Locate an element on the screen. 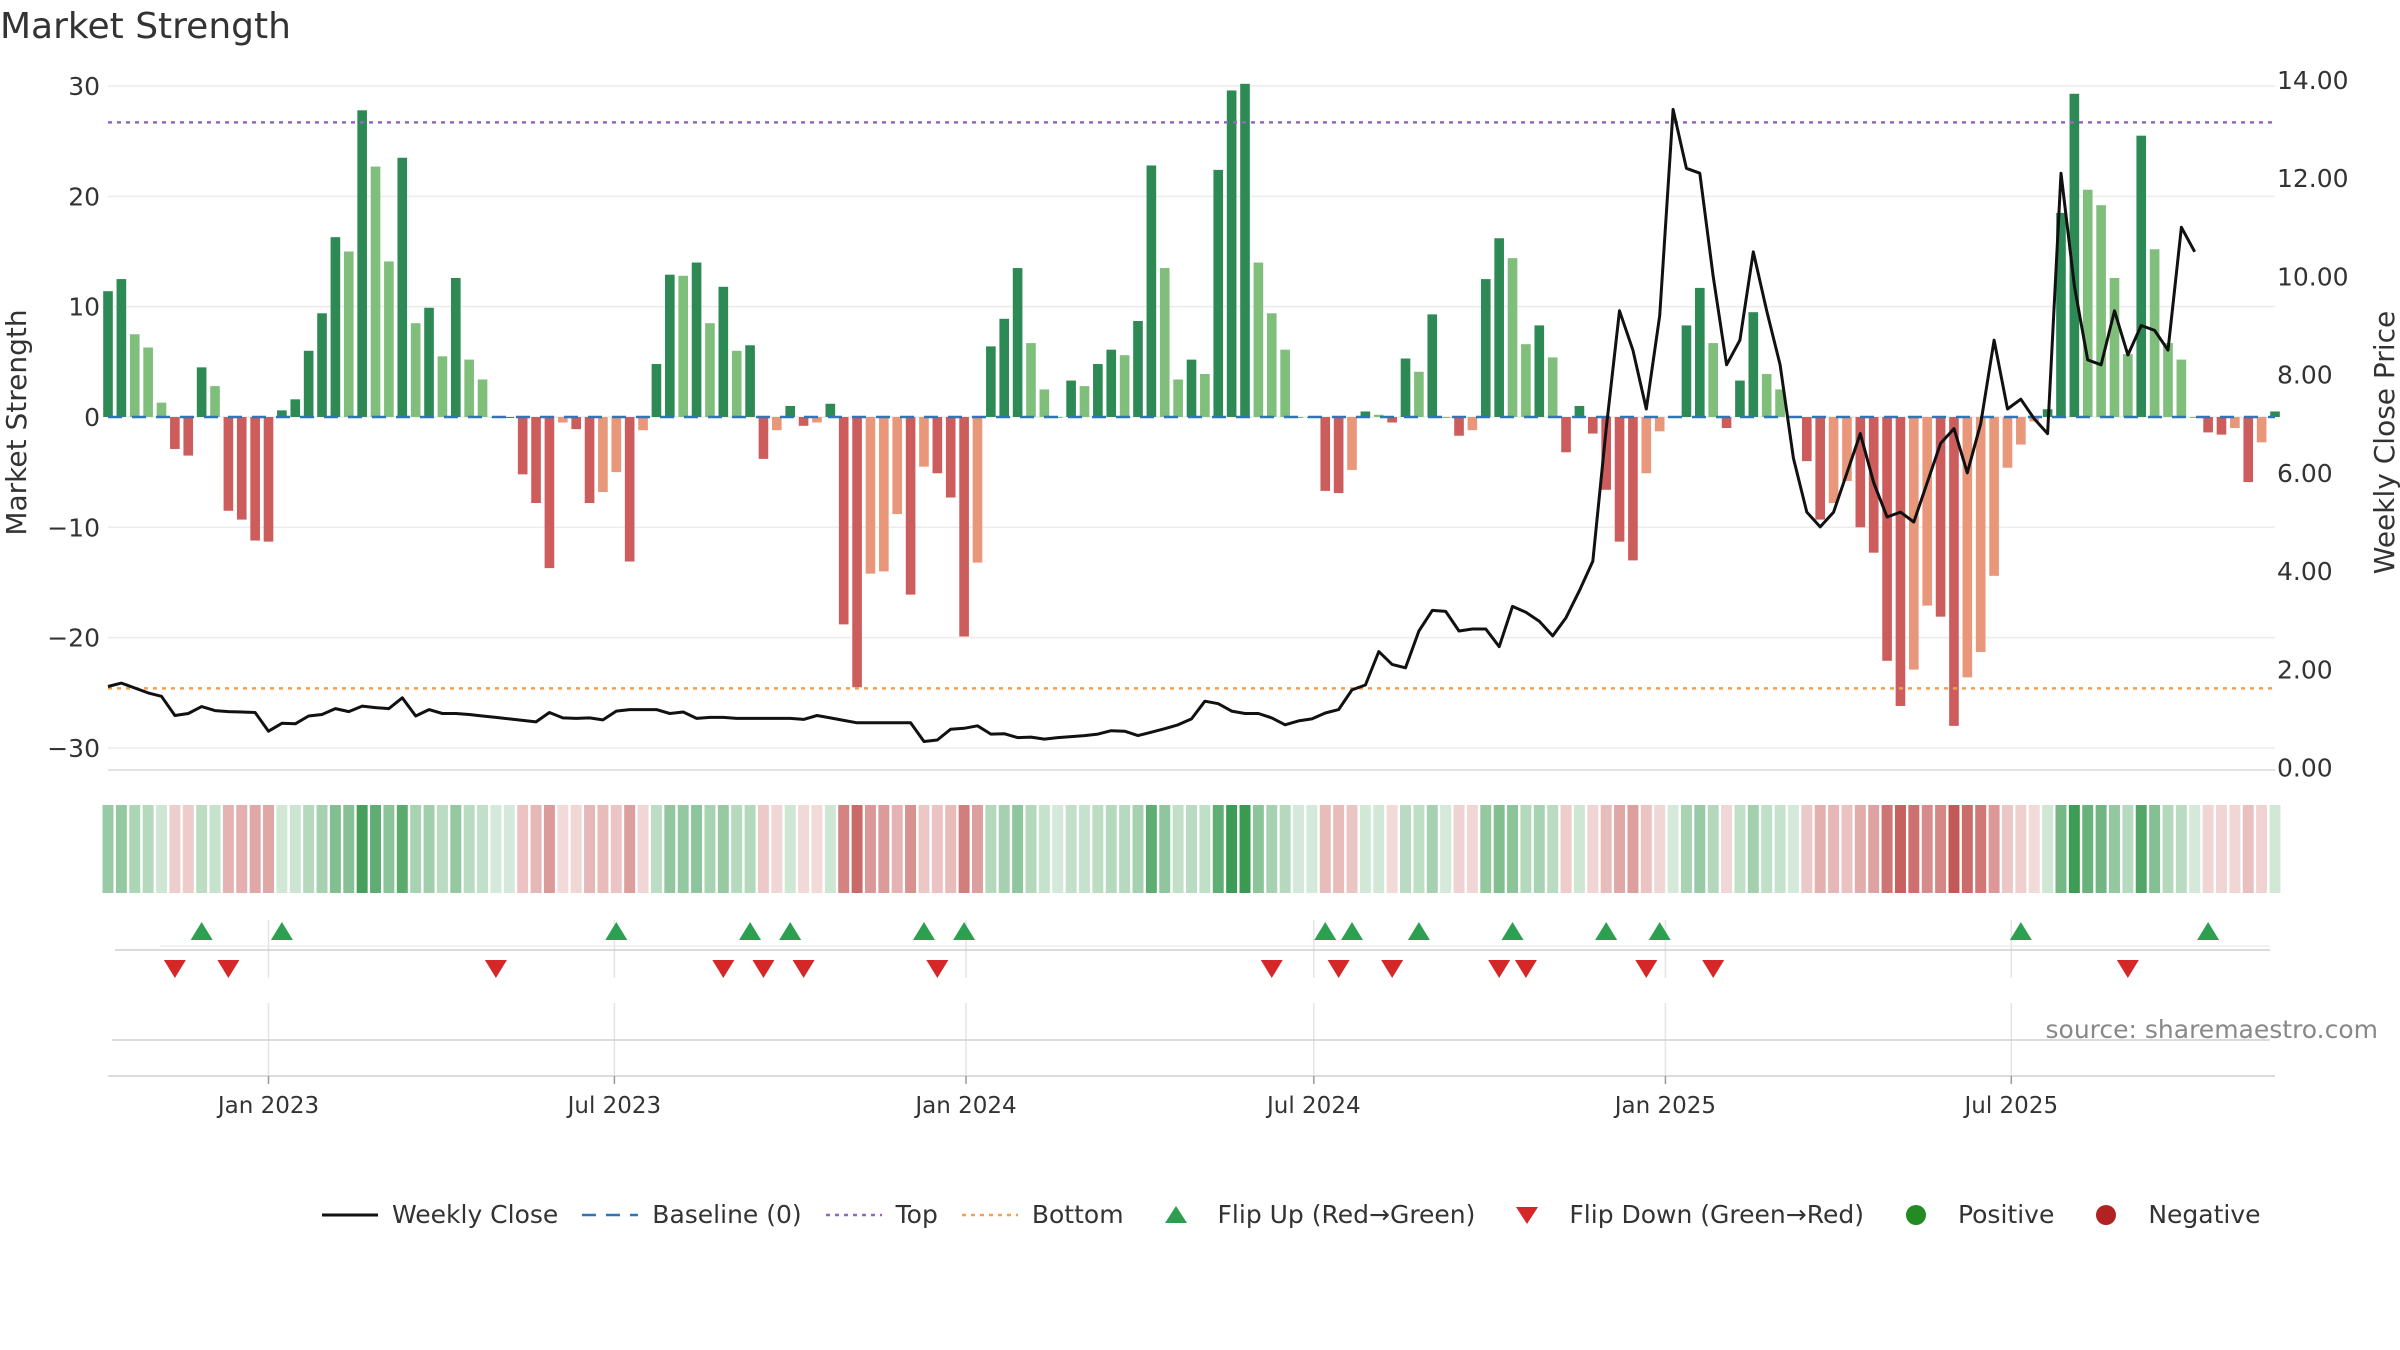 The image size is (2400, 1350). legend-label: Bottom is located at coordinates (1077, 1214).